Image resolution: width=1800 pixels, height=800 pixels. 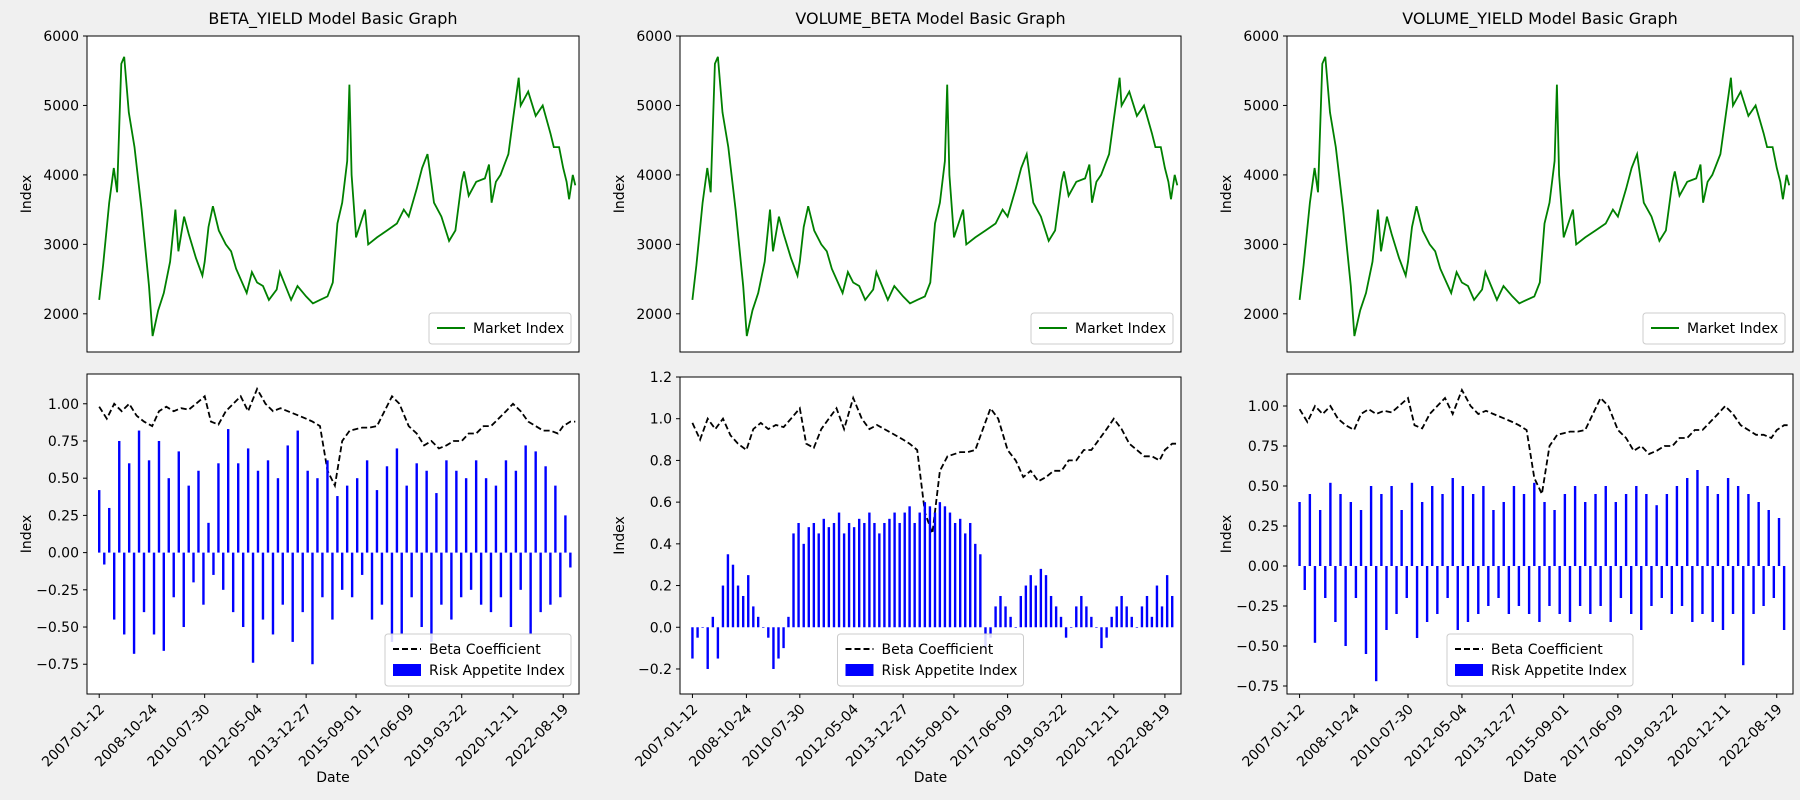 I want to click on legend: Market Index, so click(x=1102, y=328).